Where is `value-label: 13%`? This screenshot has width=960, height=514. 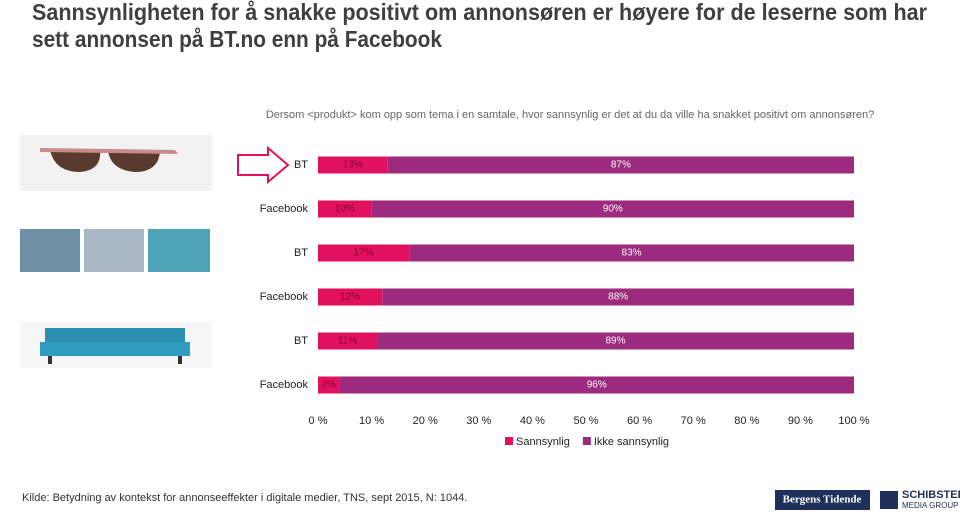
value-label: 13% is located at coordinates (353, 165).